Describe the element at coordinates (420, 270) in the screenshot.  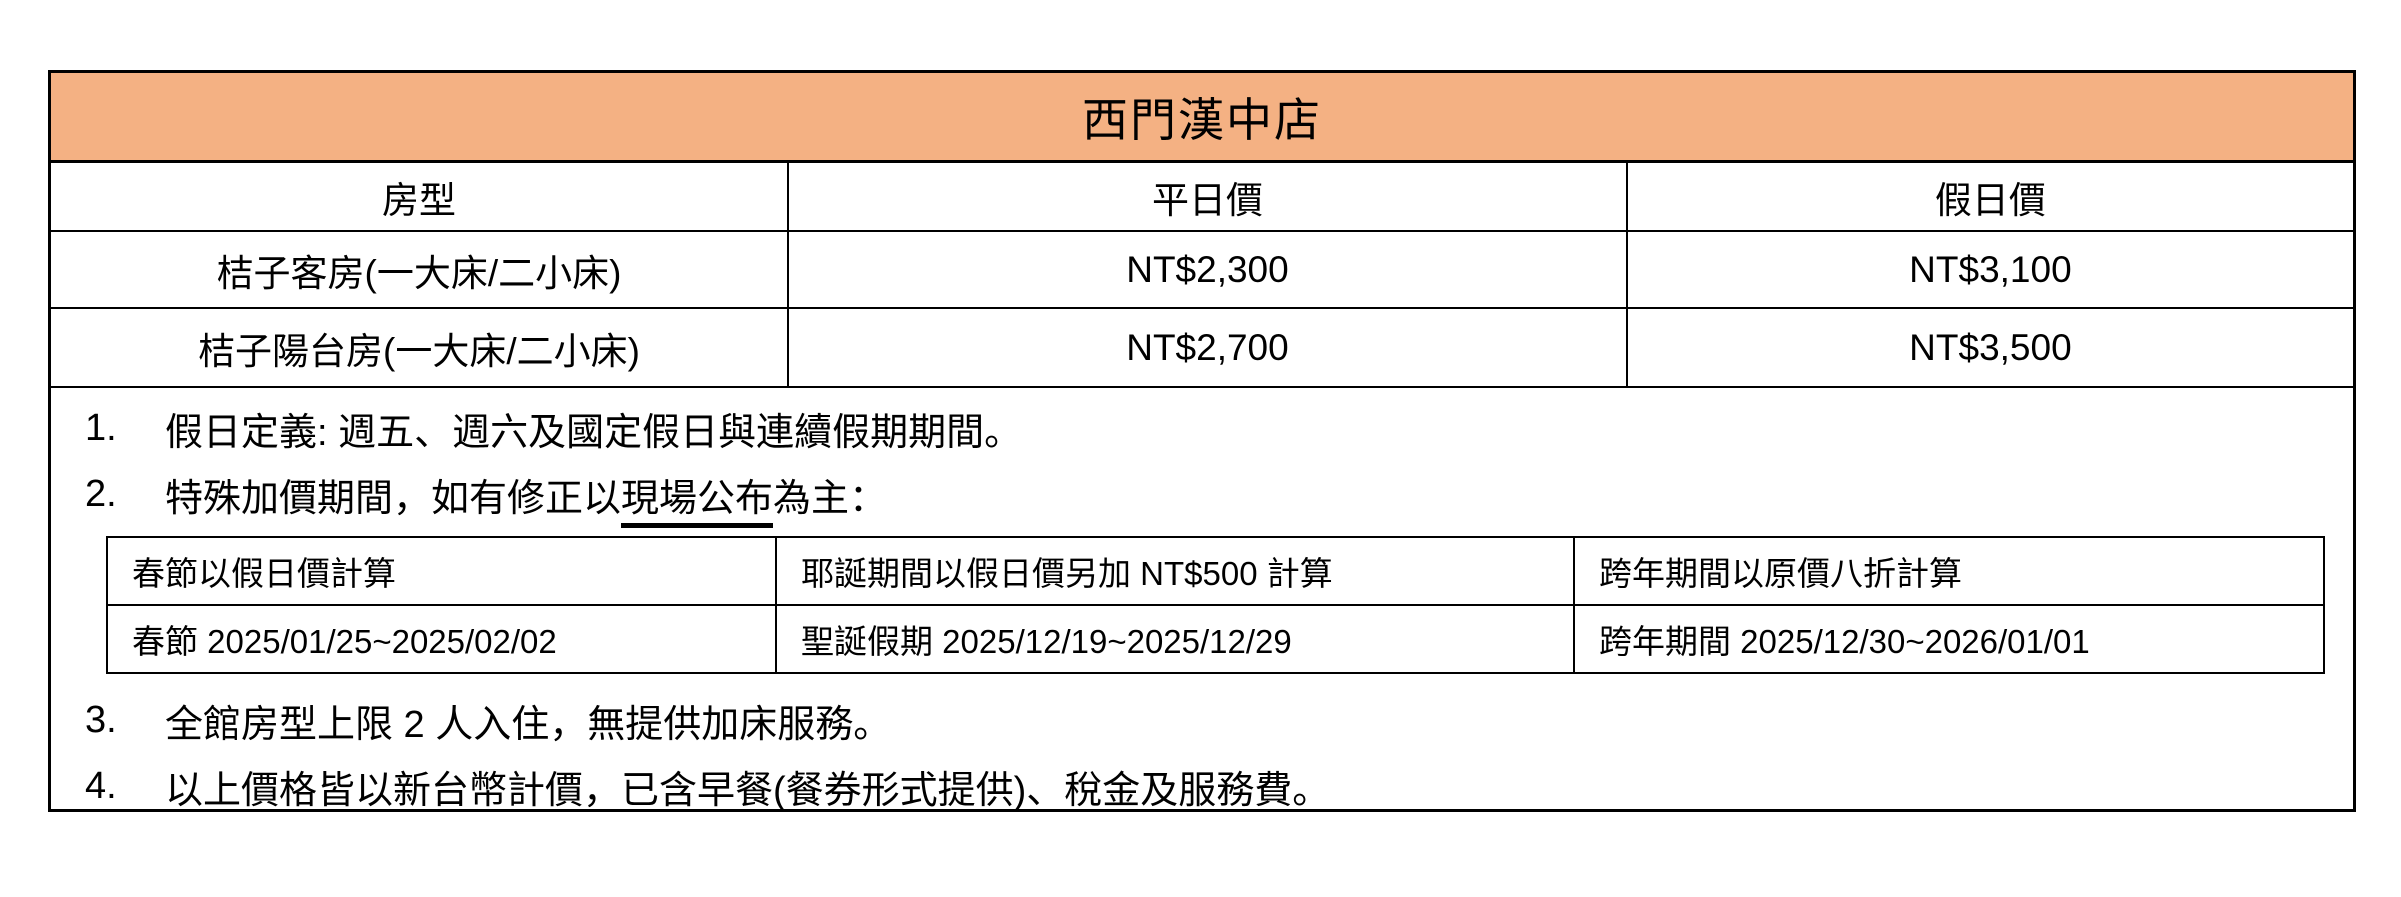
I see `room-name-cell: 桔子客房(一大床/二小床)` at that location.